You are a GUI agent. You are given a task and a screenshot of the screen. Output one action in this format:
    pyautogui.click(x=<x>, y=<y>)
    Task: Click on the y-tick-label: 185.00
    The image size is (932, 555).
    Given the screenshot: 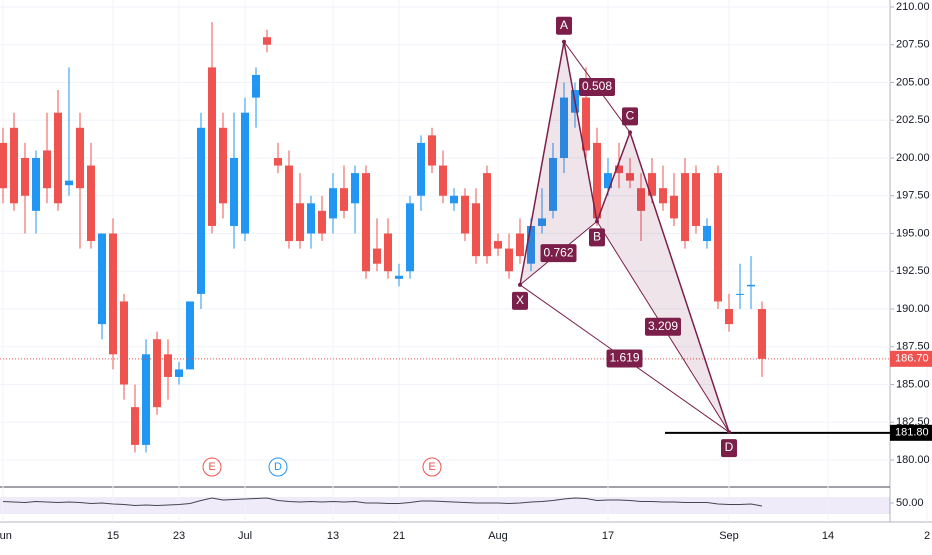 What is the action you would take?
    pyautogui.click(x=913, y=384)
    